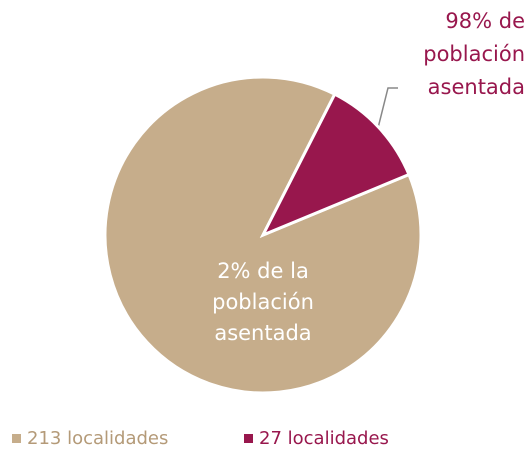 Image resolution: width=531 pixels, height=452 pixels. Describe the element at coordinates (263, 271) in the screenshot. I see `annotation: 2% de la` at that location.